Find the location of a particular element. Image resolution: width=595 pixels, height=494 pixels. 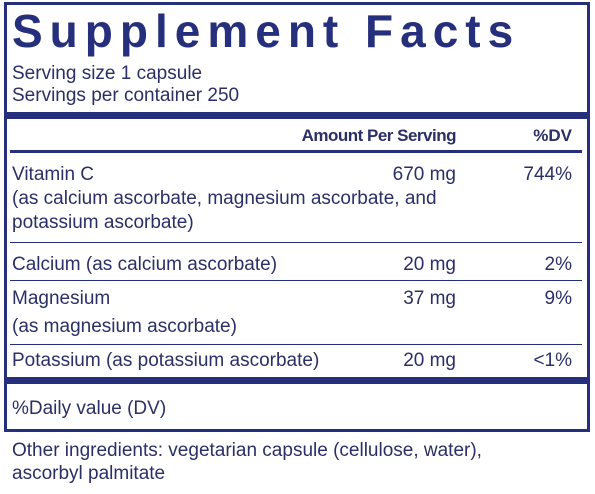

amount-header: Amount Per Serving is located at coordinates (379, 135).